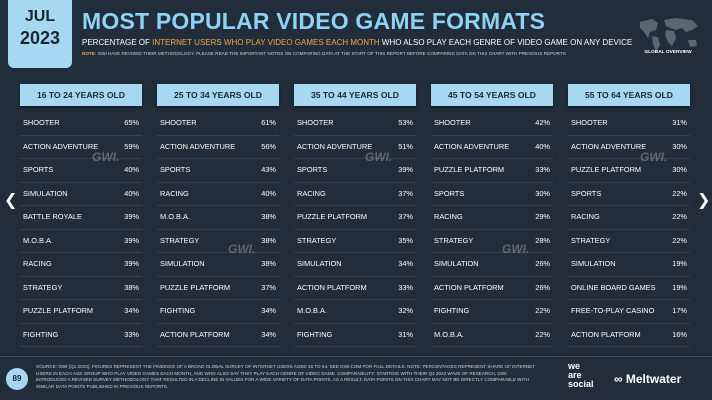  I want to click on table-row: SIMULATION 38%, so click(218, 265).